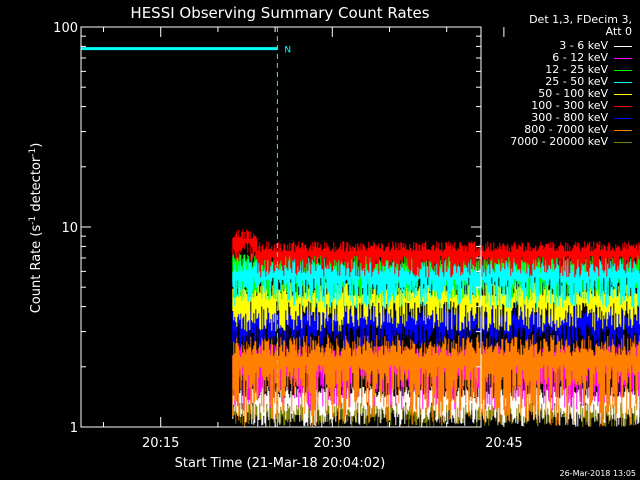 This screenshot has height=480, width=640. I want to click on y-axis-label-sup2: -1, so click(33, 152).